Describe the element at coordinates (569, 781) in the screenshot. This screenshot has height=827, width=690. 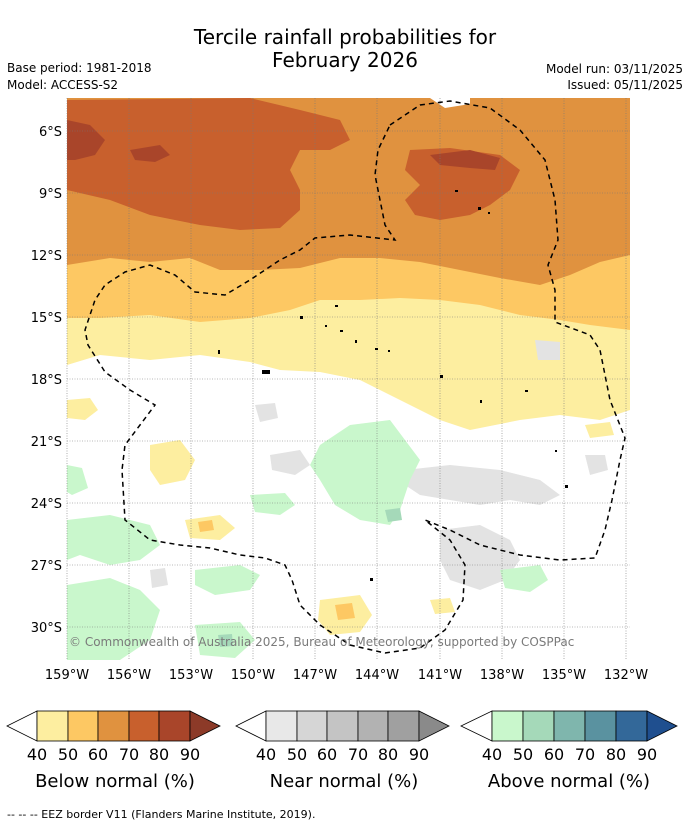
I see `legend-above-title: Above normal (%)` at that location.